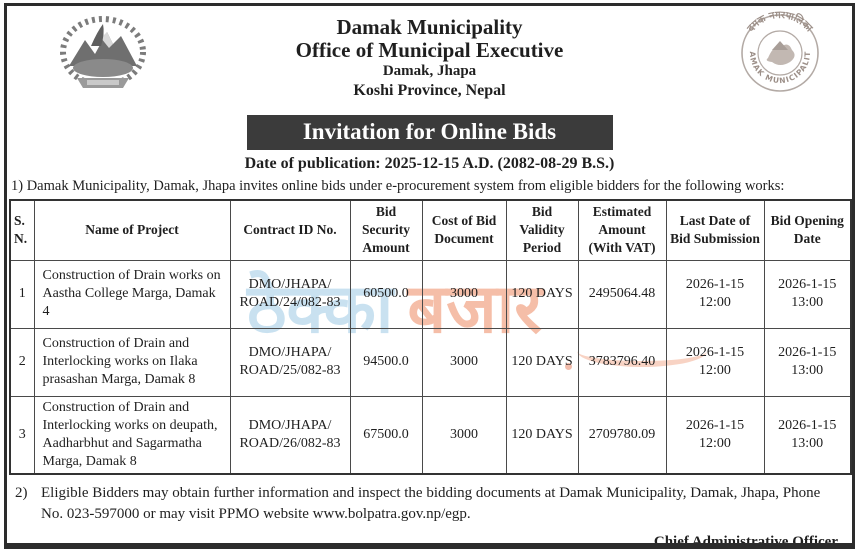  Describe the element at coordinates (22, 230) in the screenshot. I see `col-header-sn: S. N.` at that location.